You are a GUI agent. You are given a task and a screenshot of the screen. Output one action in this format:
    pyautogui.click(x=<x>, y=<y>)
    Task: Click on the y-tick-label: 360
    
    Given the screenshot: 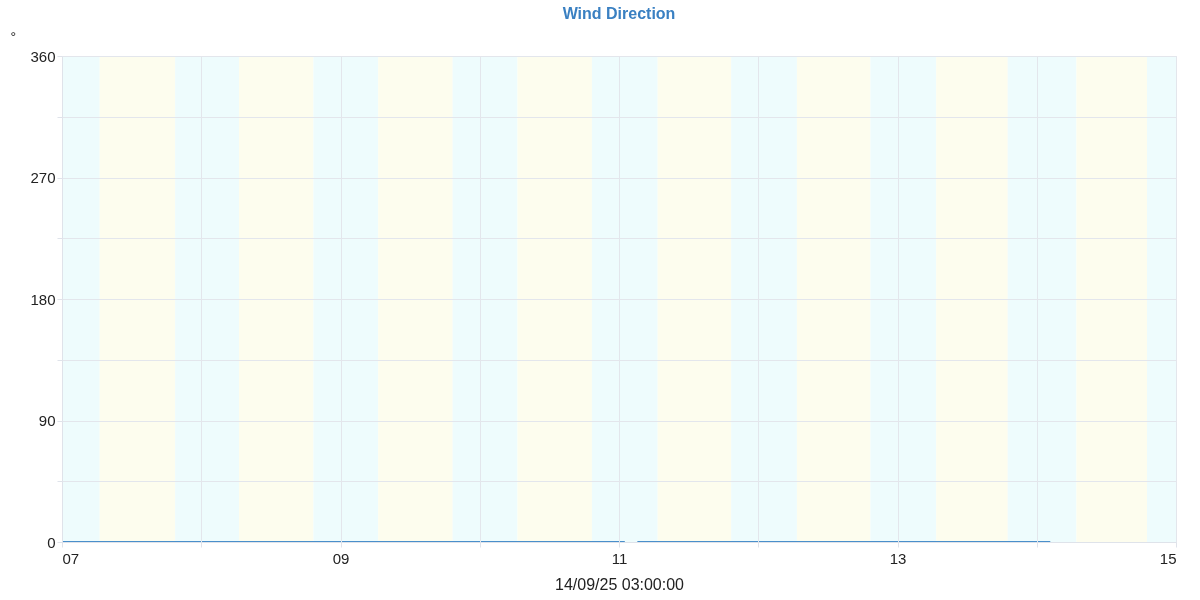 What is the action you would take?
    pyautogui.click(x=43, y=56)
    